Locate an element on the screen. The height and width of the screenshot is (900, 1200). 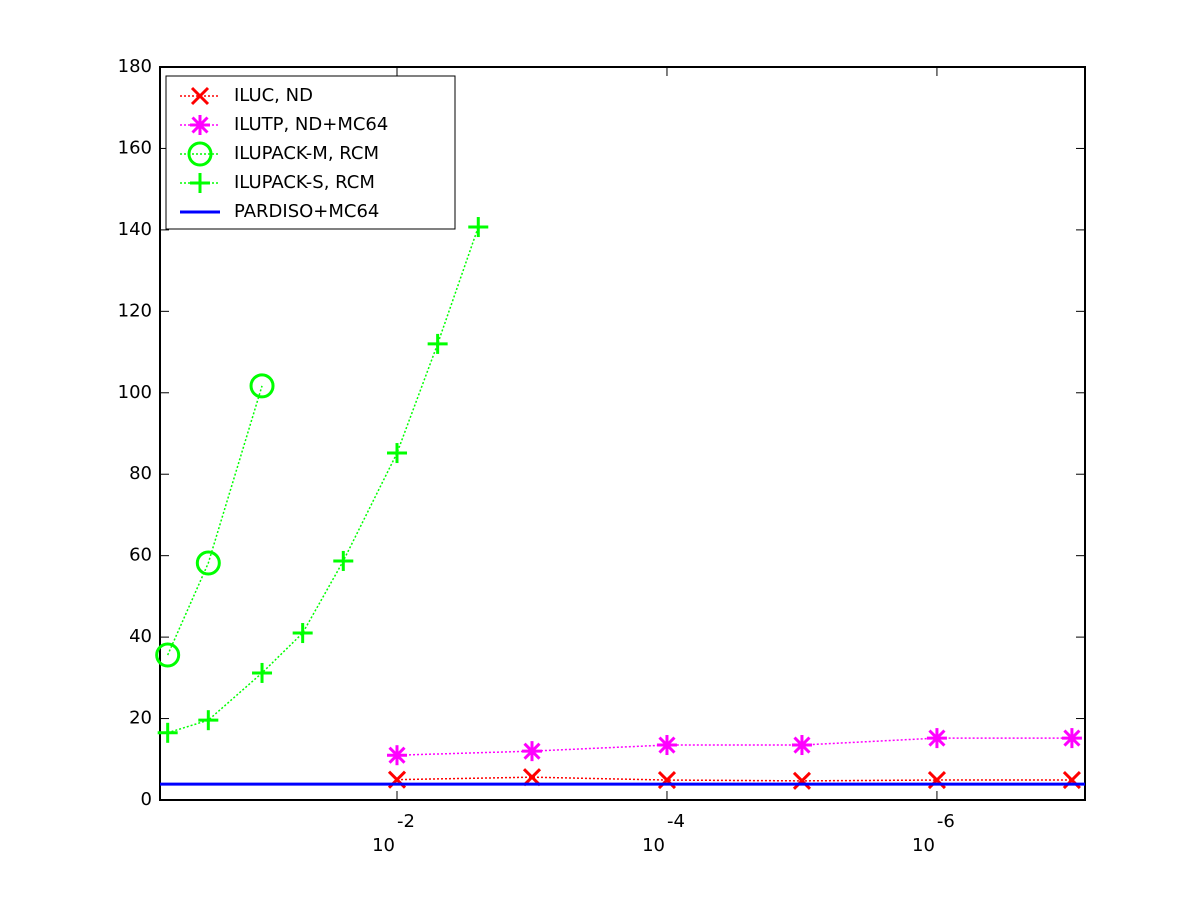
y-tick-label: 160 is located at coordinates (135, 147).